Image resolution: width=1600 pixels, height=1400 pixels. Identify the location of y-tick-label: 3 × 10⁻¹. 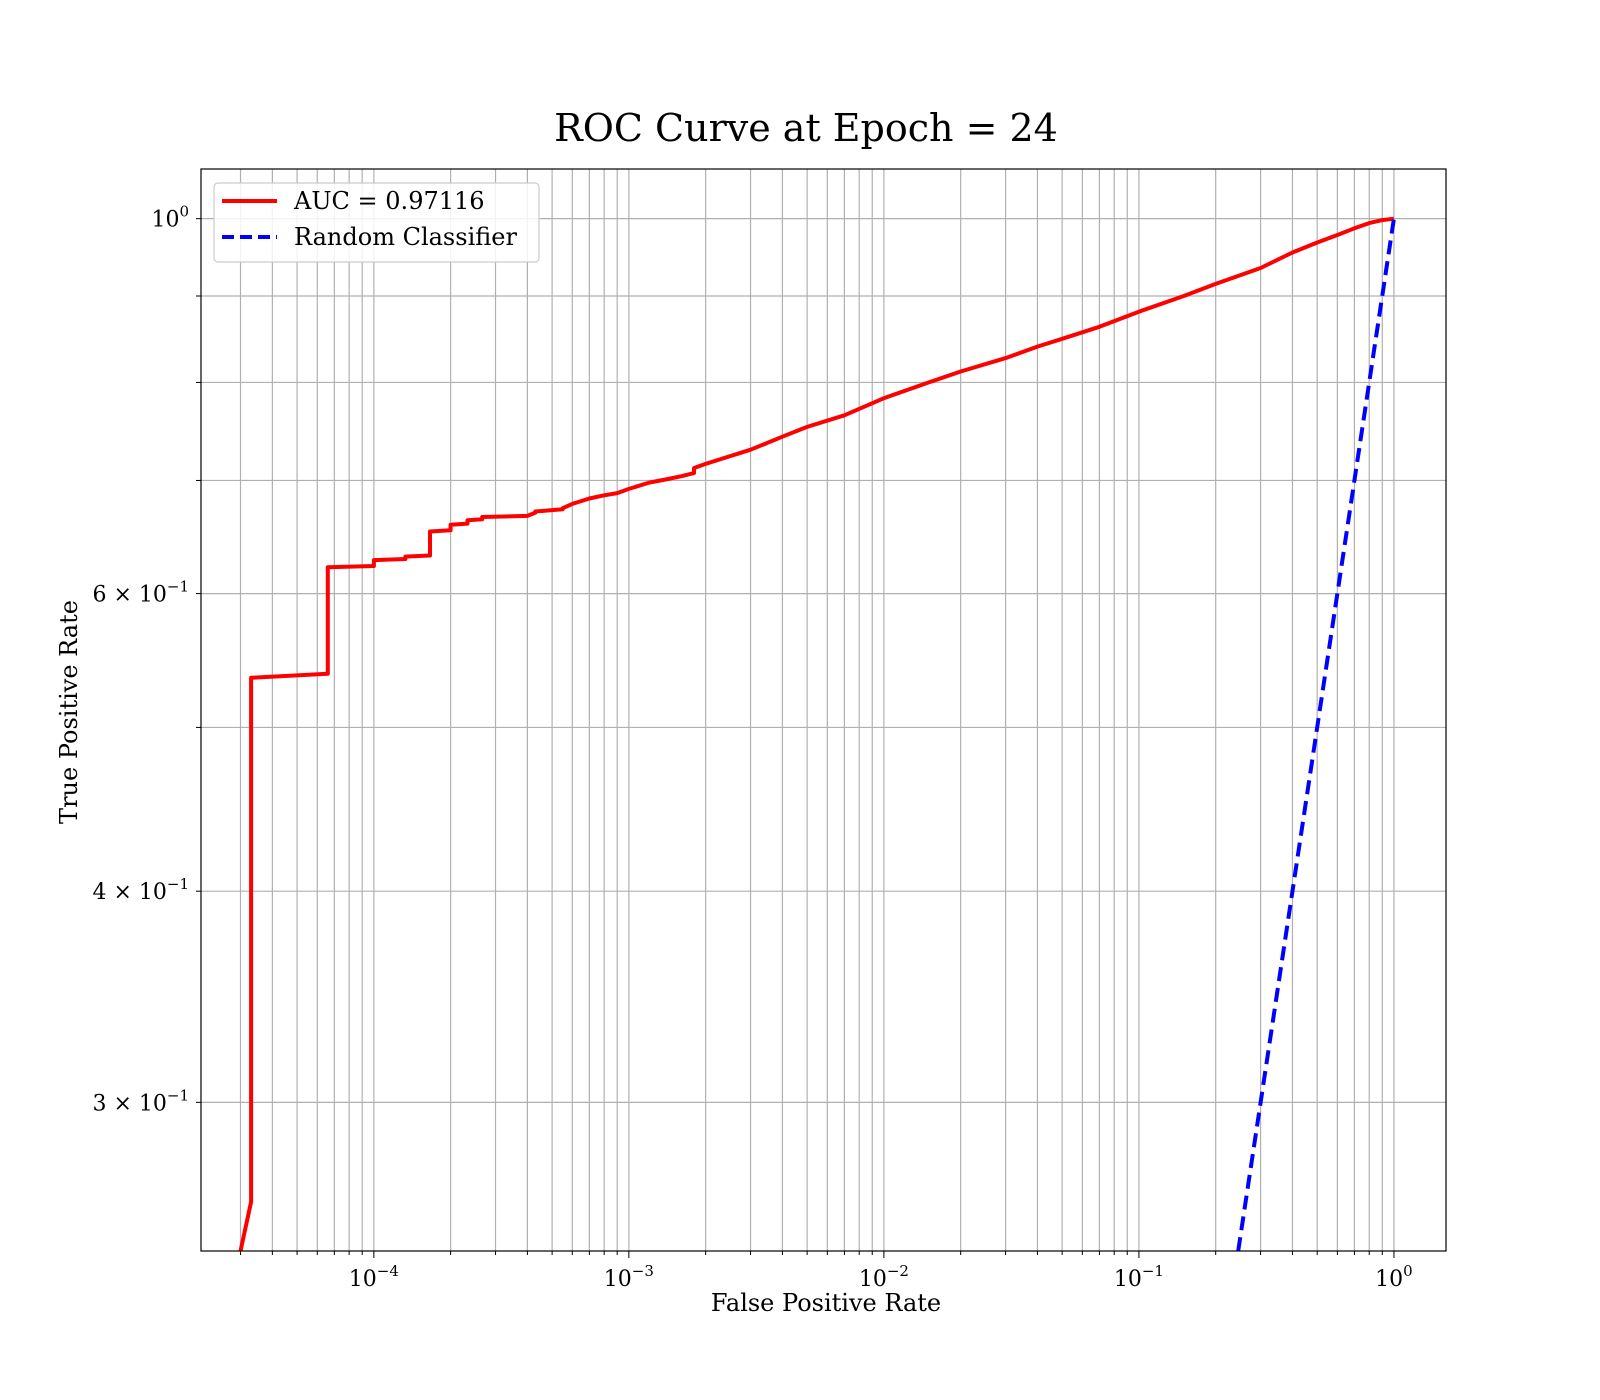
(140, 1101).